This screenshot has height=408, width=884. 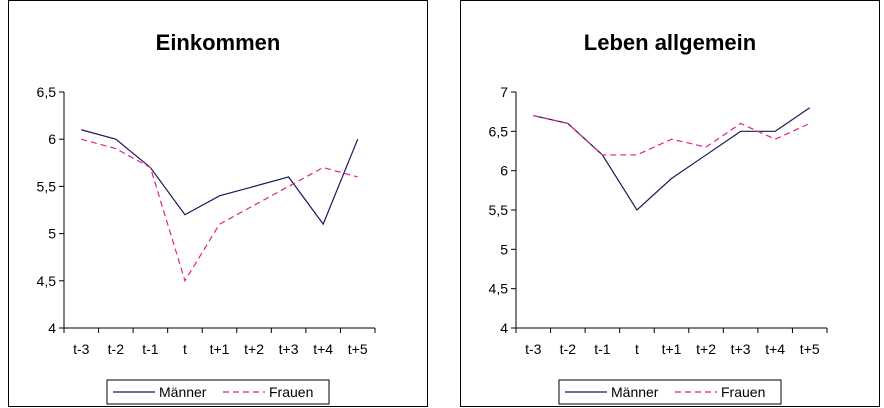 What do you see at coordinates (504, 92) in the screenshot?
I see `y-tick-label: 7` at bounding box center [504, 92].